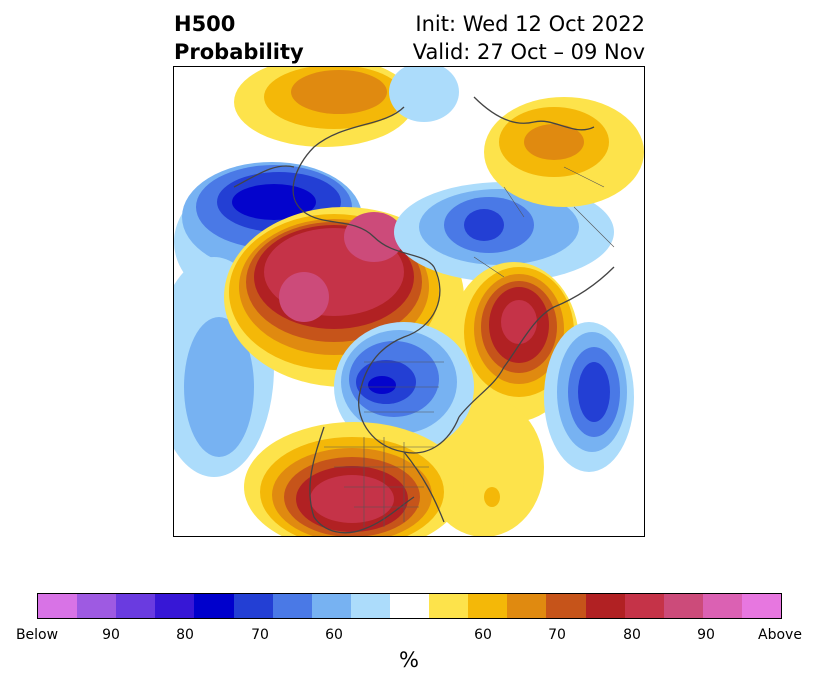 The width and height of the screenshot is (819, 686). I want to click on blue-anomaly-west, so click(269, 319).